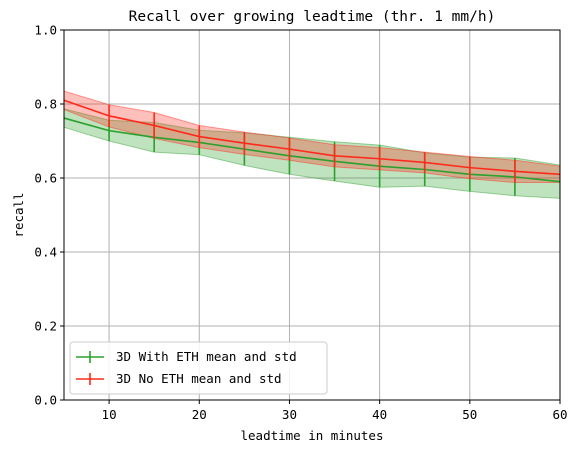 This screenshot has width=578, height=458. I want to click on y-tick-label: 0.2, so click(45, 326).